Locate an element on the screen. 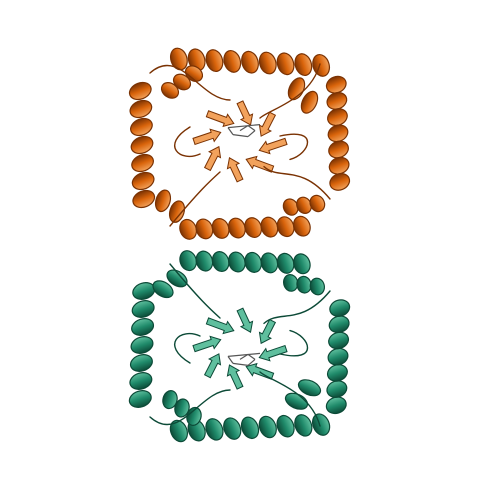  helix-inner-bl is located at coordinates (170, 284).